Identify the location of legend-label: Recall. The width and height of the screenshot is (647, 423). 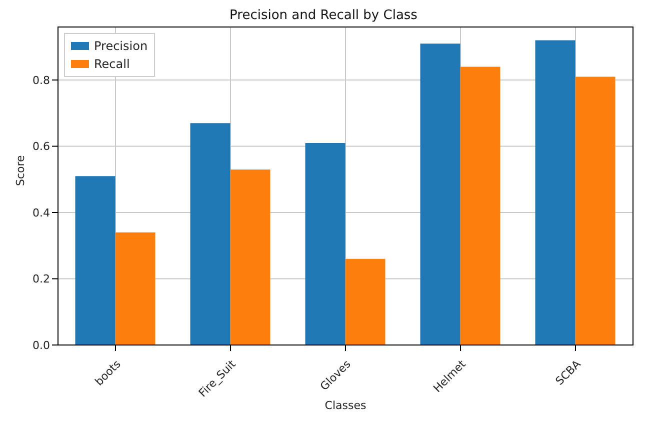
(112, 64).